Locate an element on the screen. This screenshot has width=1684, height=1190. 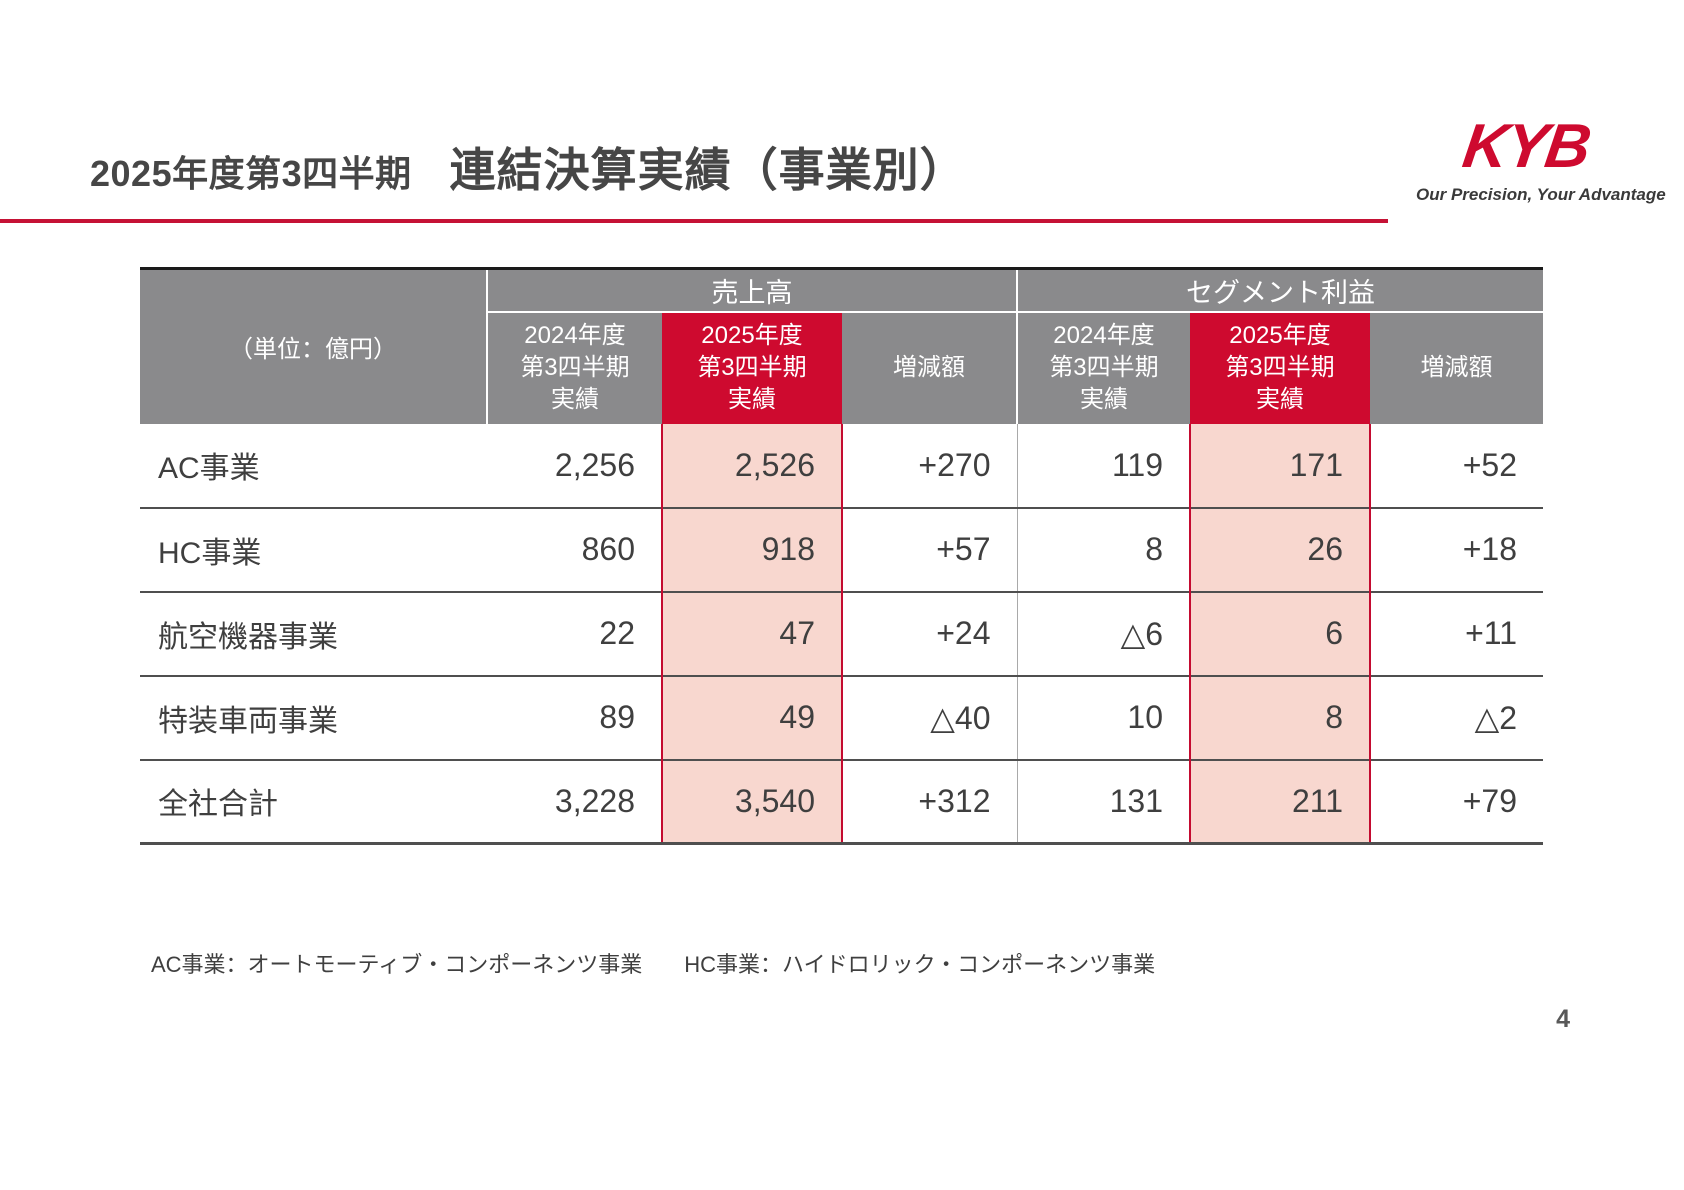
cell-sales-fy2024: 89 is located at coordinates (574, 717).